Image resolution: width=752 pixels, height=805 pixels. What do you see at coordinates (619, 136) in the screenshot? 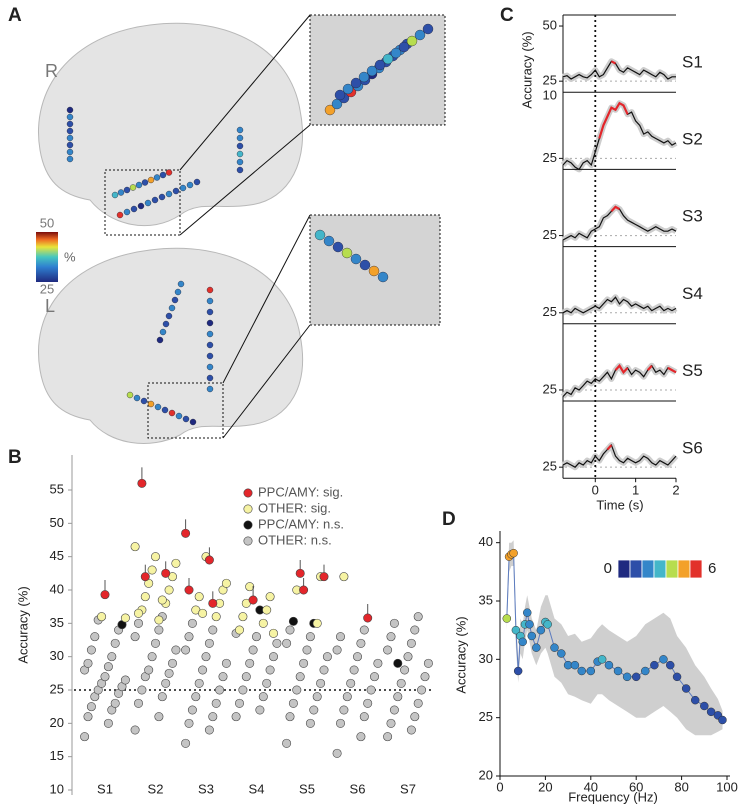
I see `sem-band` at bounding box center [619, 136].